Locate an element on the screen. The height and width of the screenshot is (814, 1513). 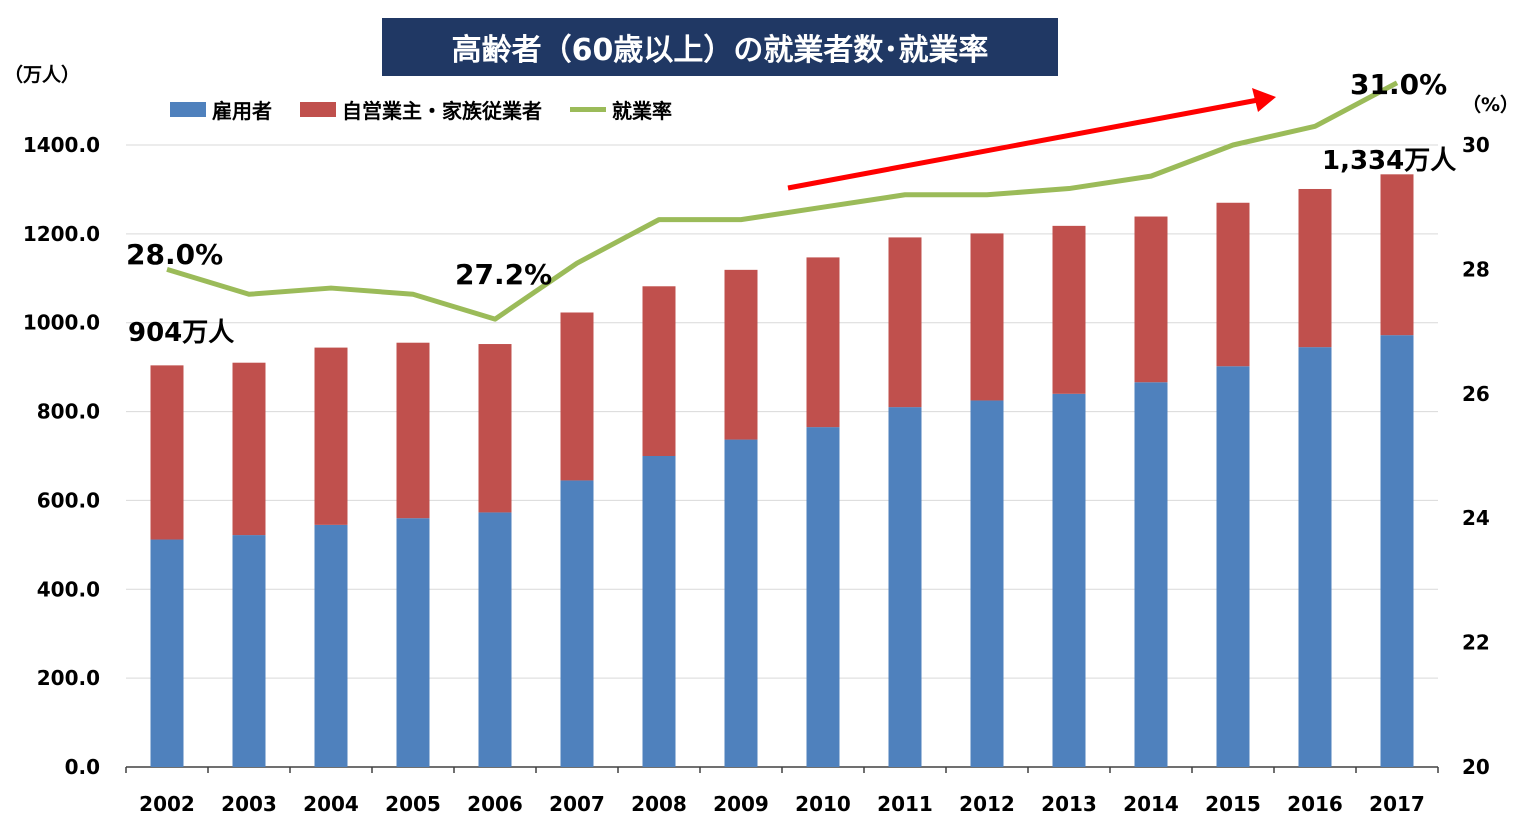
bar-self-employed-2012 is located at coordinates (987, 317).